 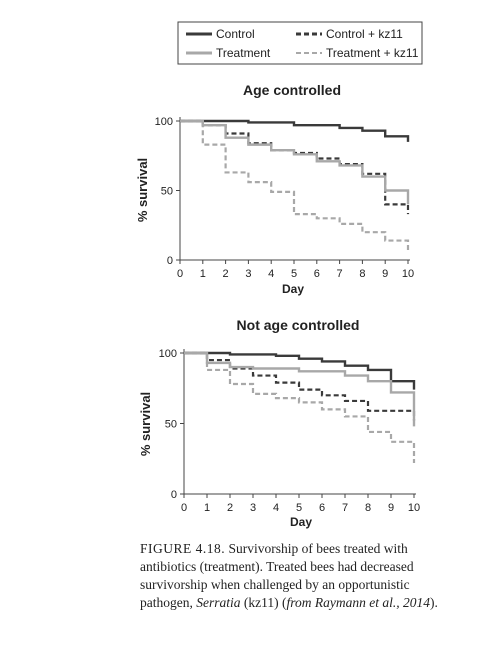 I want to click on legend-label-control-kz11: Control + kz11, so click(x=364, y=34).